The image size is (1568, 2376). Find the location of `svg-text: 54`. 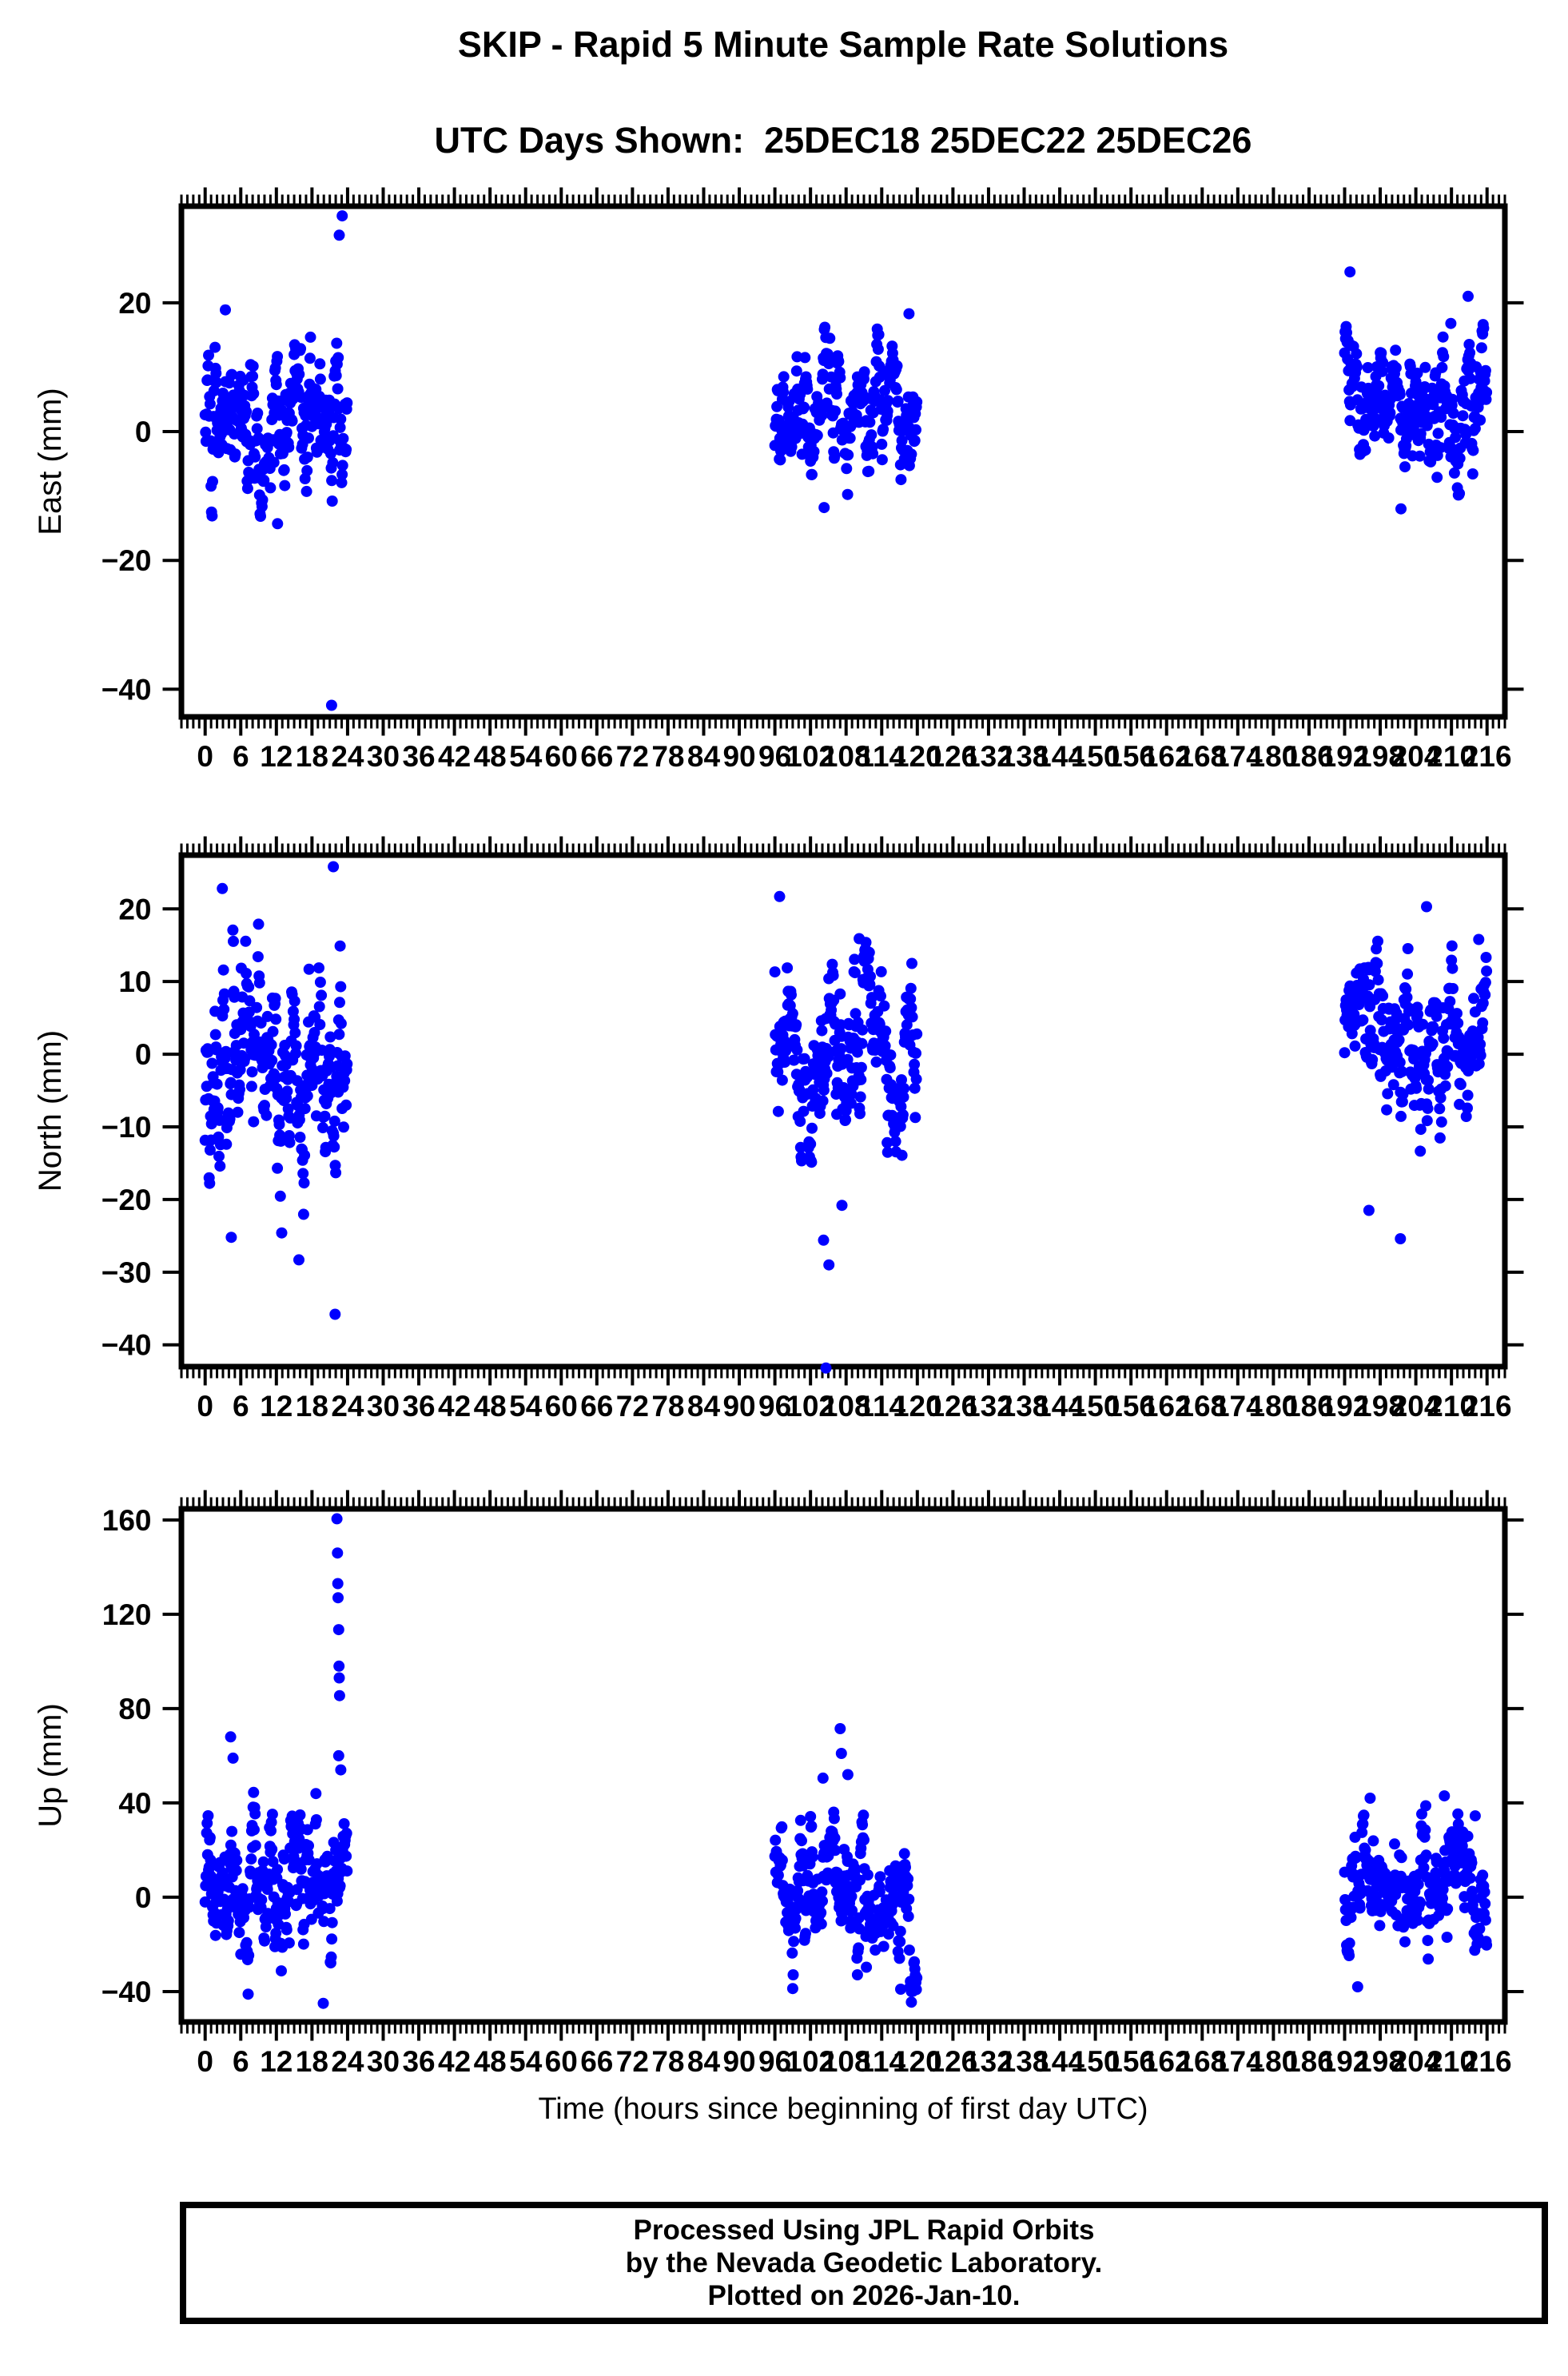

svg-text: 54 is located at coordinates (526, 1406).